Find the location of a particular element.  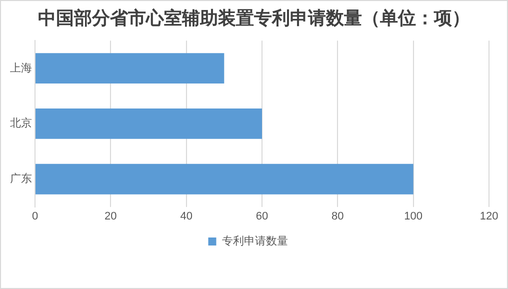

y-tick-label: 北京 is located at coordinates (21, 123).